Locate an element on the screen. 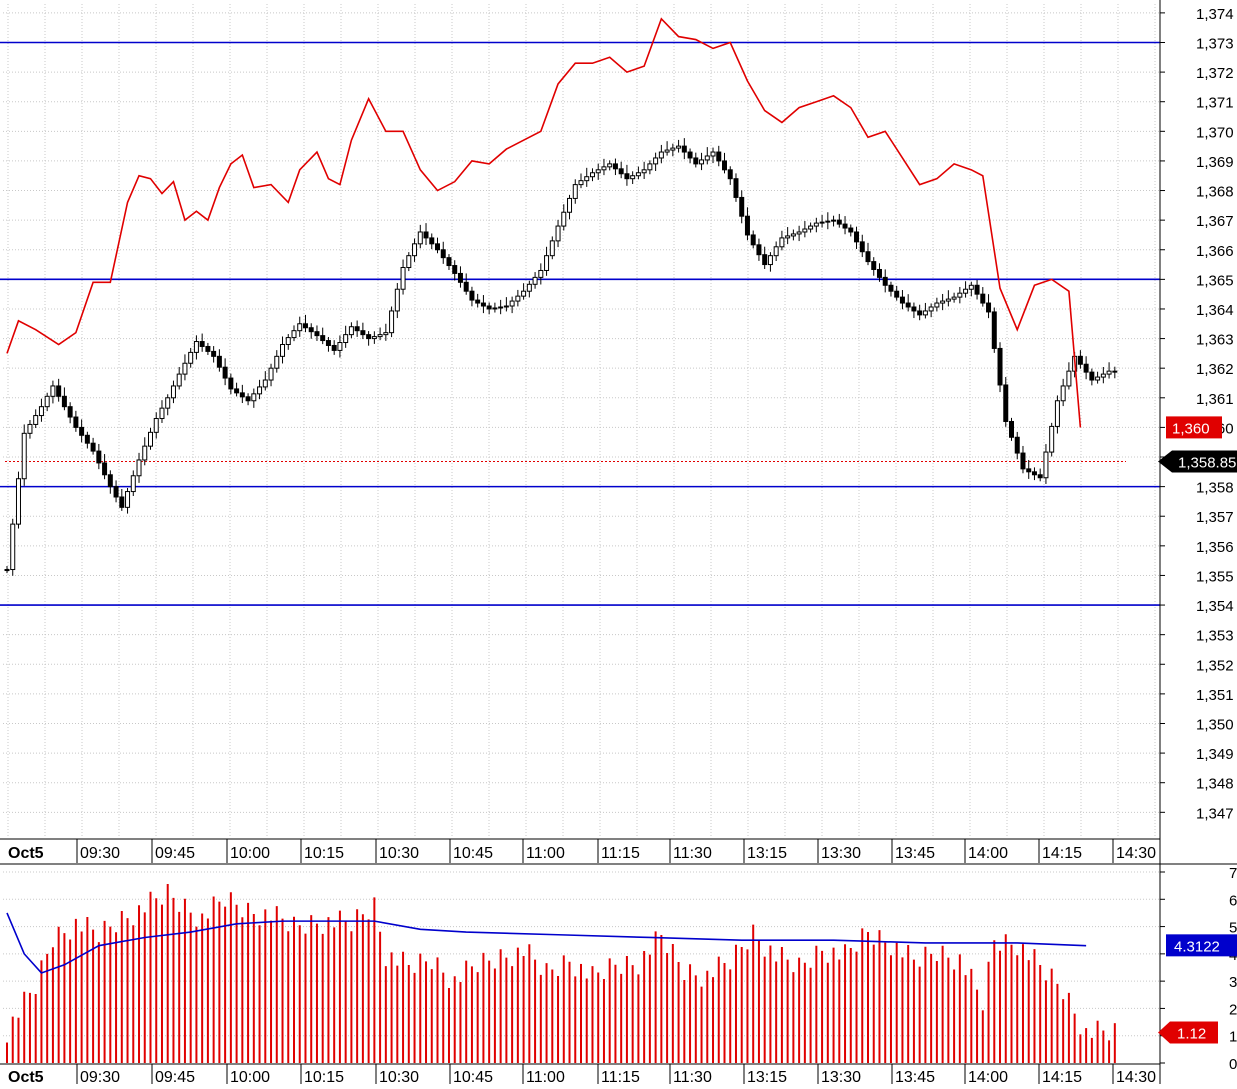 The width and height of the screenshot is (1237, 1089). price-x-tick-label: 10:00 is located at coordinates (250, 853).